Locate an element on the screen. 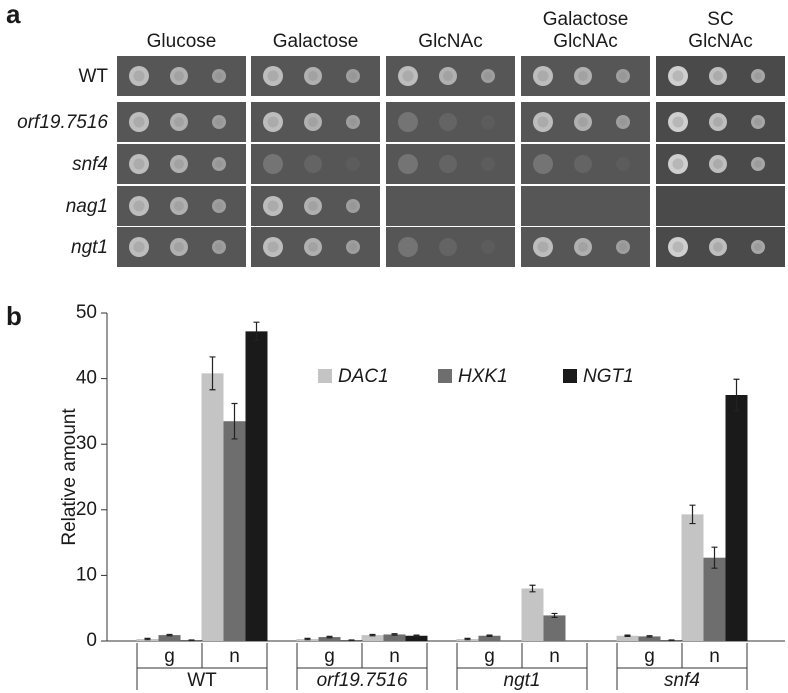  group-label: orf19.7516 is located at coordinates (362, 680).